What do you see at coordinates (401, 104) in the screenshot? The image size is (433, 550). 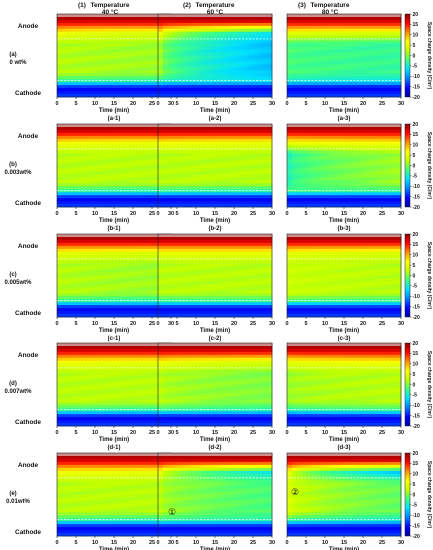 I see `x-tick-label: 30` at bounding box center [401, 104].